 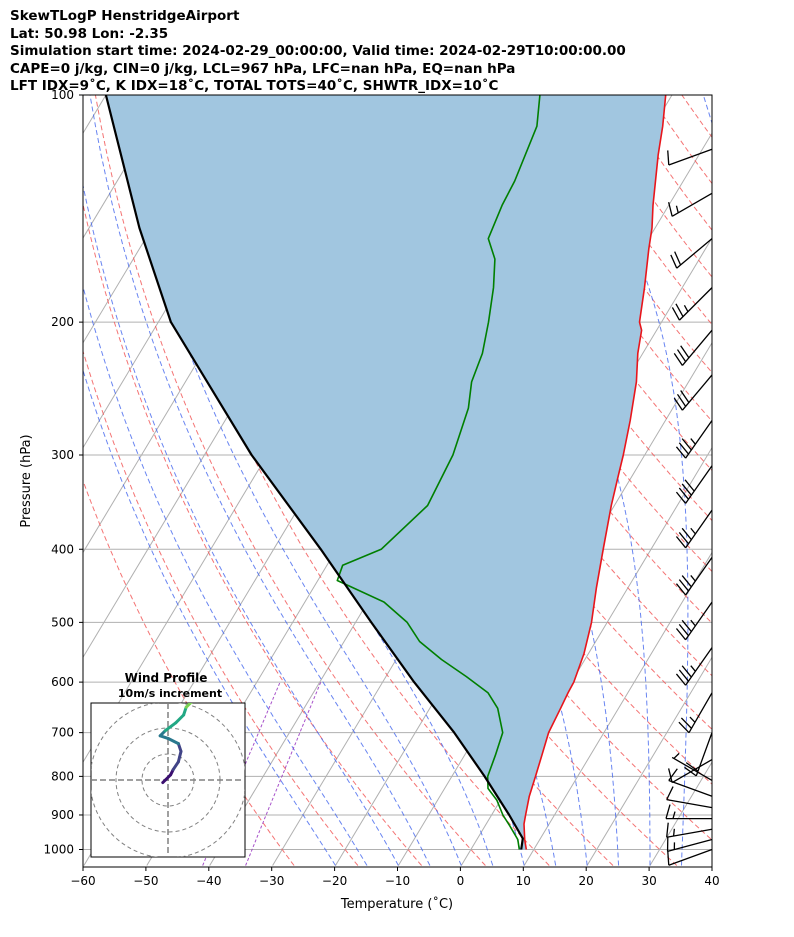 What do you see at coordinates (166, 678) in the screenshot?
I see `hodograph-title: Wind Profile` at bounding box center [166, 678].